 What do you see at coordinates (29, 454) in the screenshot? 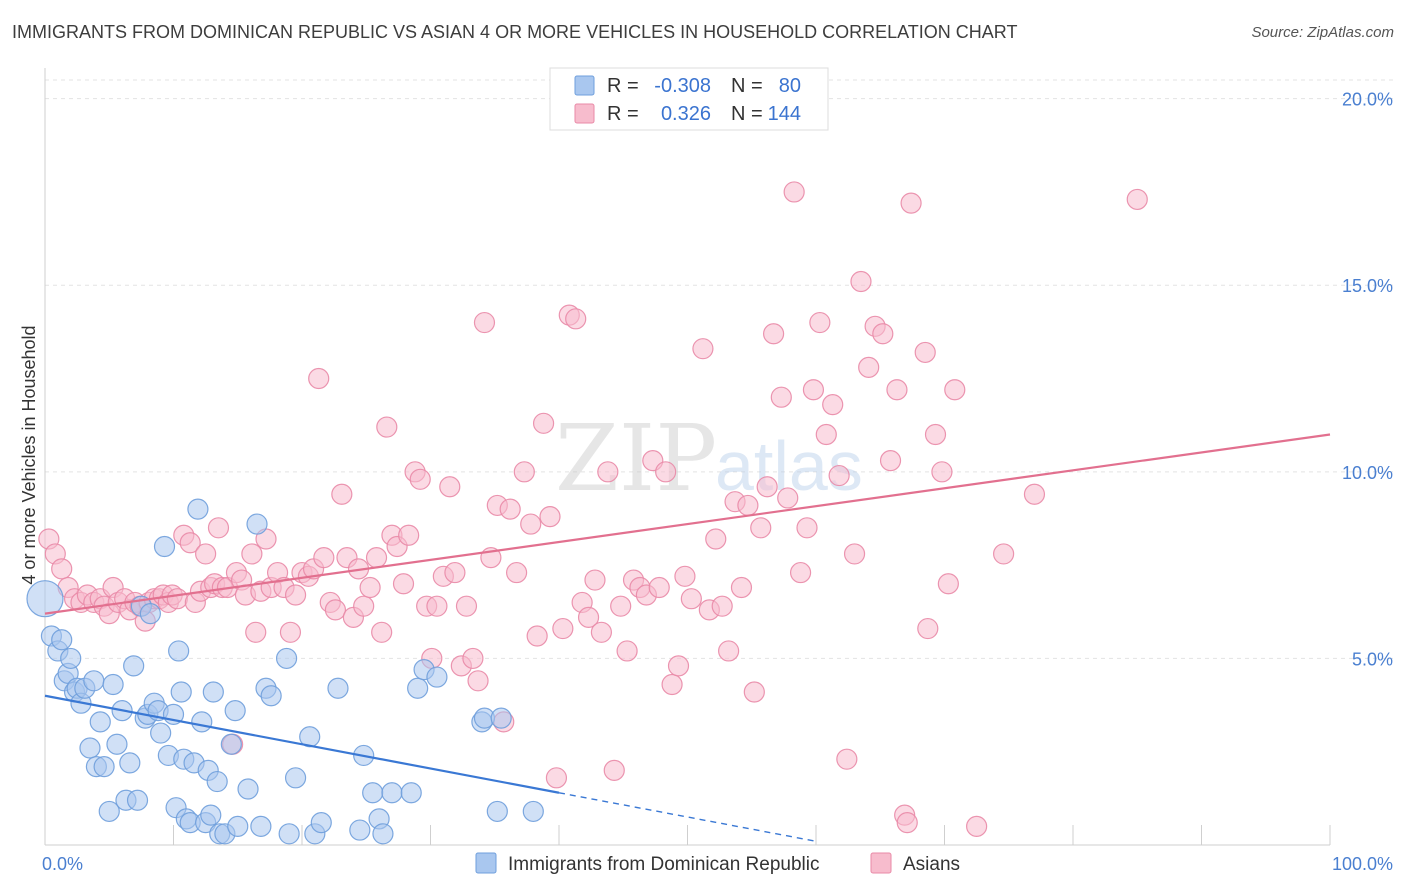
I see `y-axis-title: 4 or more Vehicles in Household` at bounding box center [29, 454].